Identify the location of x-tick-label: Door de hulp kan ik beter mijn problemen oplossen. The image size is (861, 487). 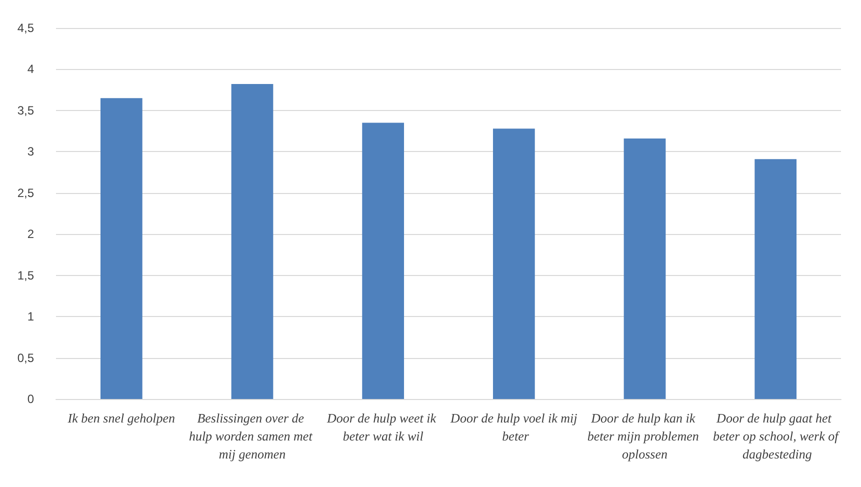
(644, 436).